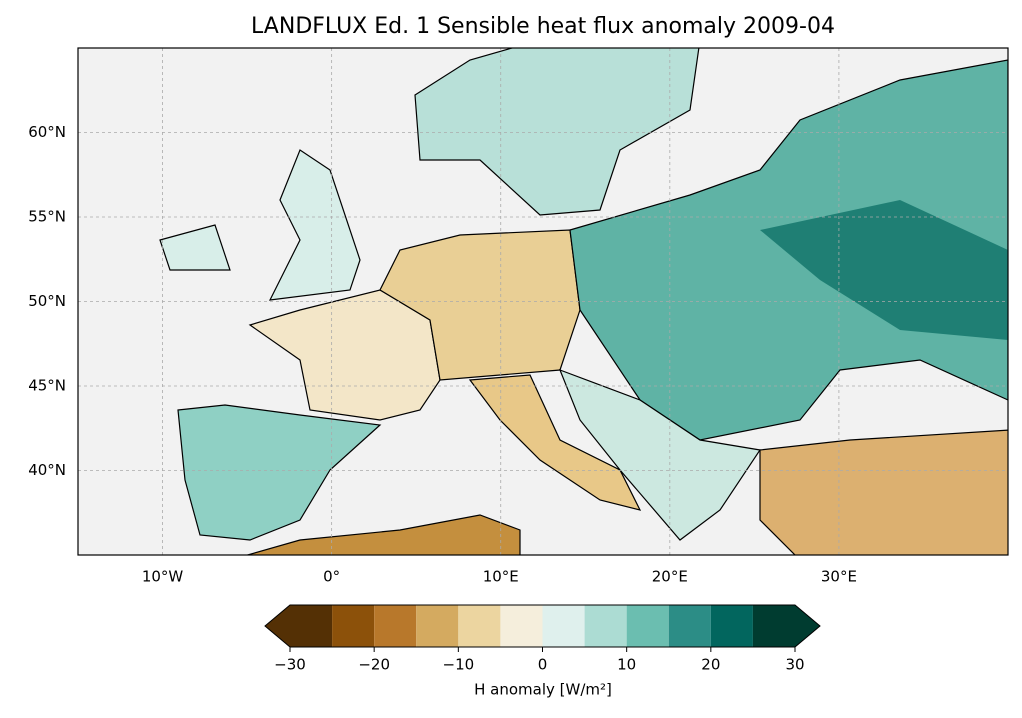 This screenshot has height=718, width=1022. Describe the element at coordinates (459, 665) in the screenshot. I see `colorbar-tick-label: −10` at that location.